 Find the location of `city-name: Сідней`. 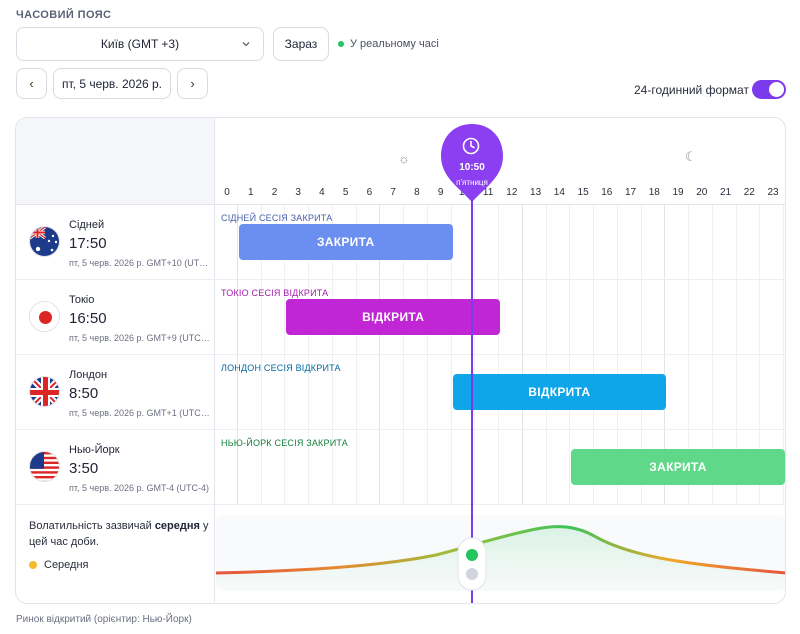

city-name: Сідней is located at coordinates (87, 225).